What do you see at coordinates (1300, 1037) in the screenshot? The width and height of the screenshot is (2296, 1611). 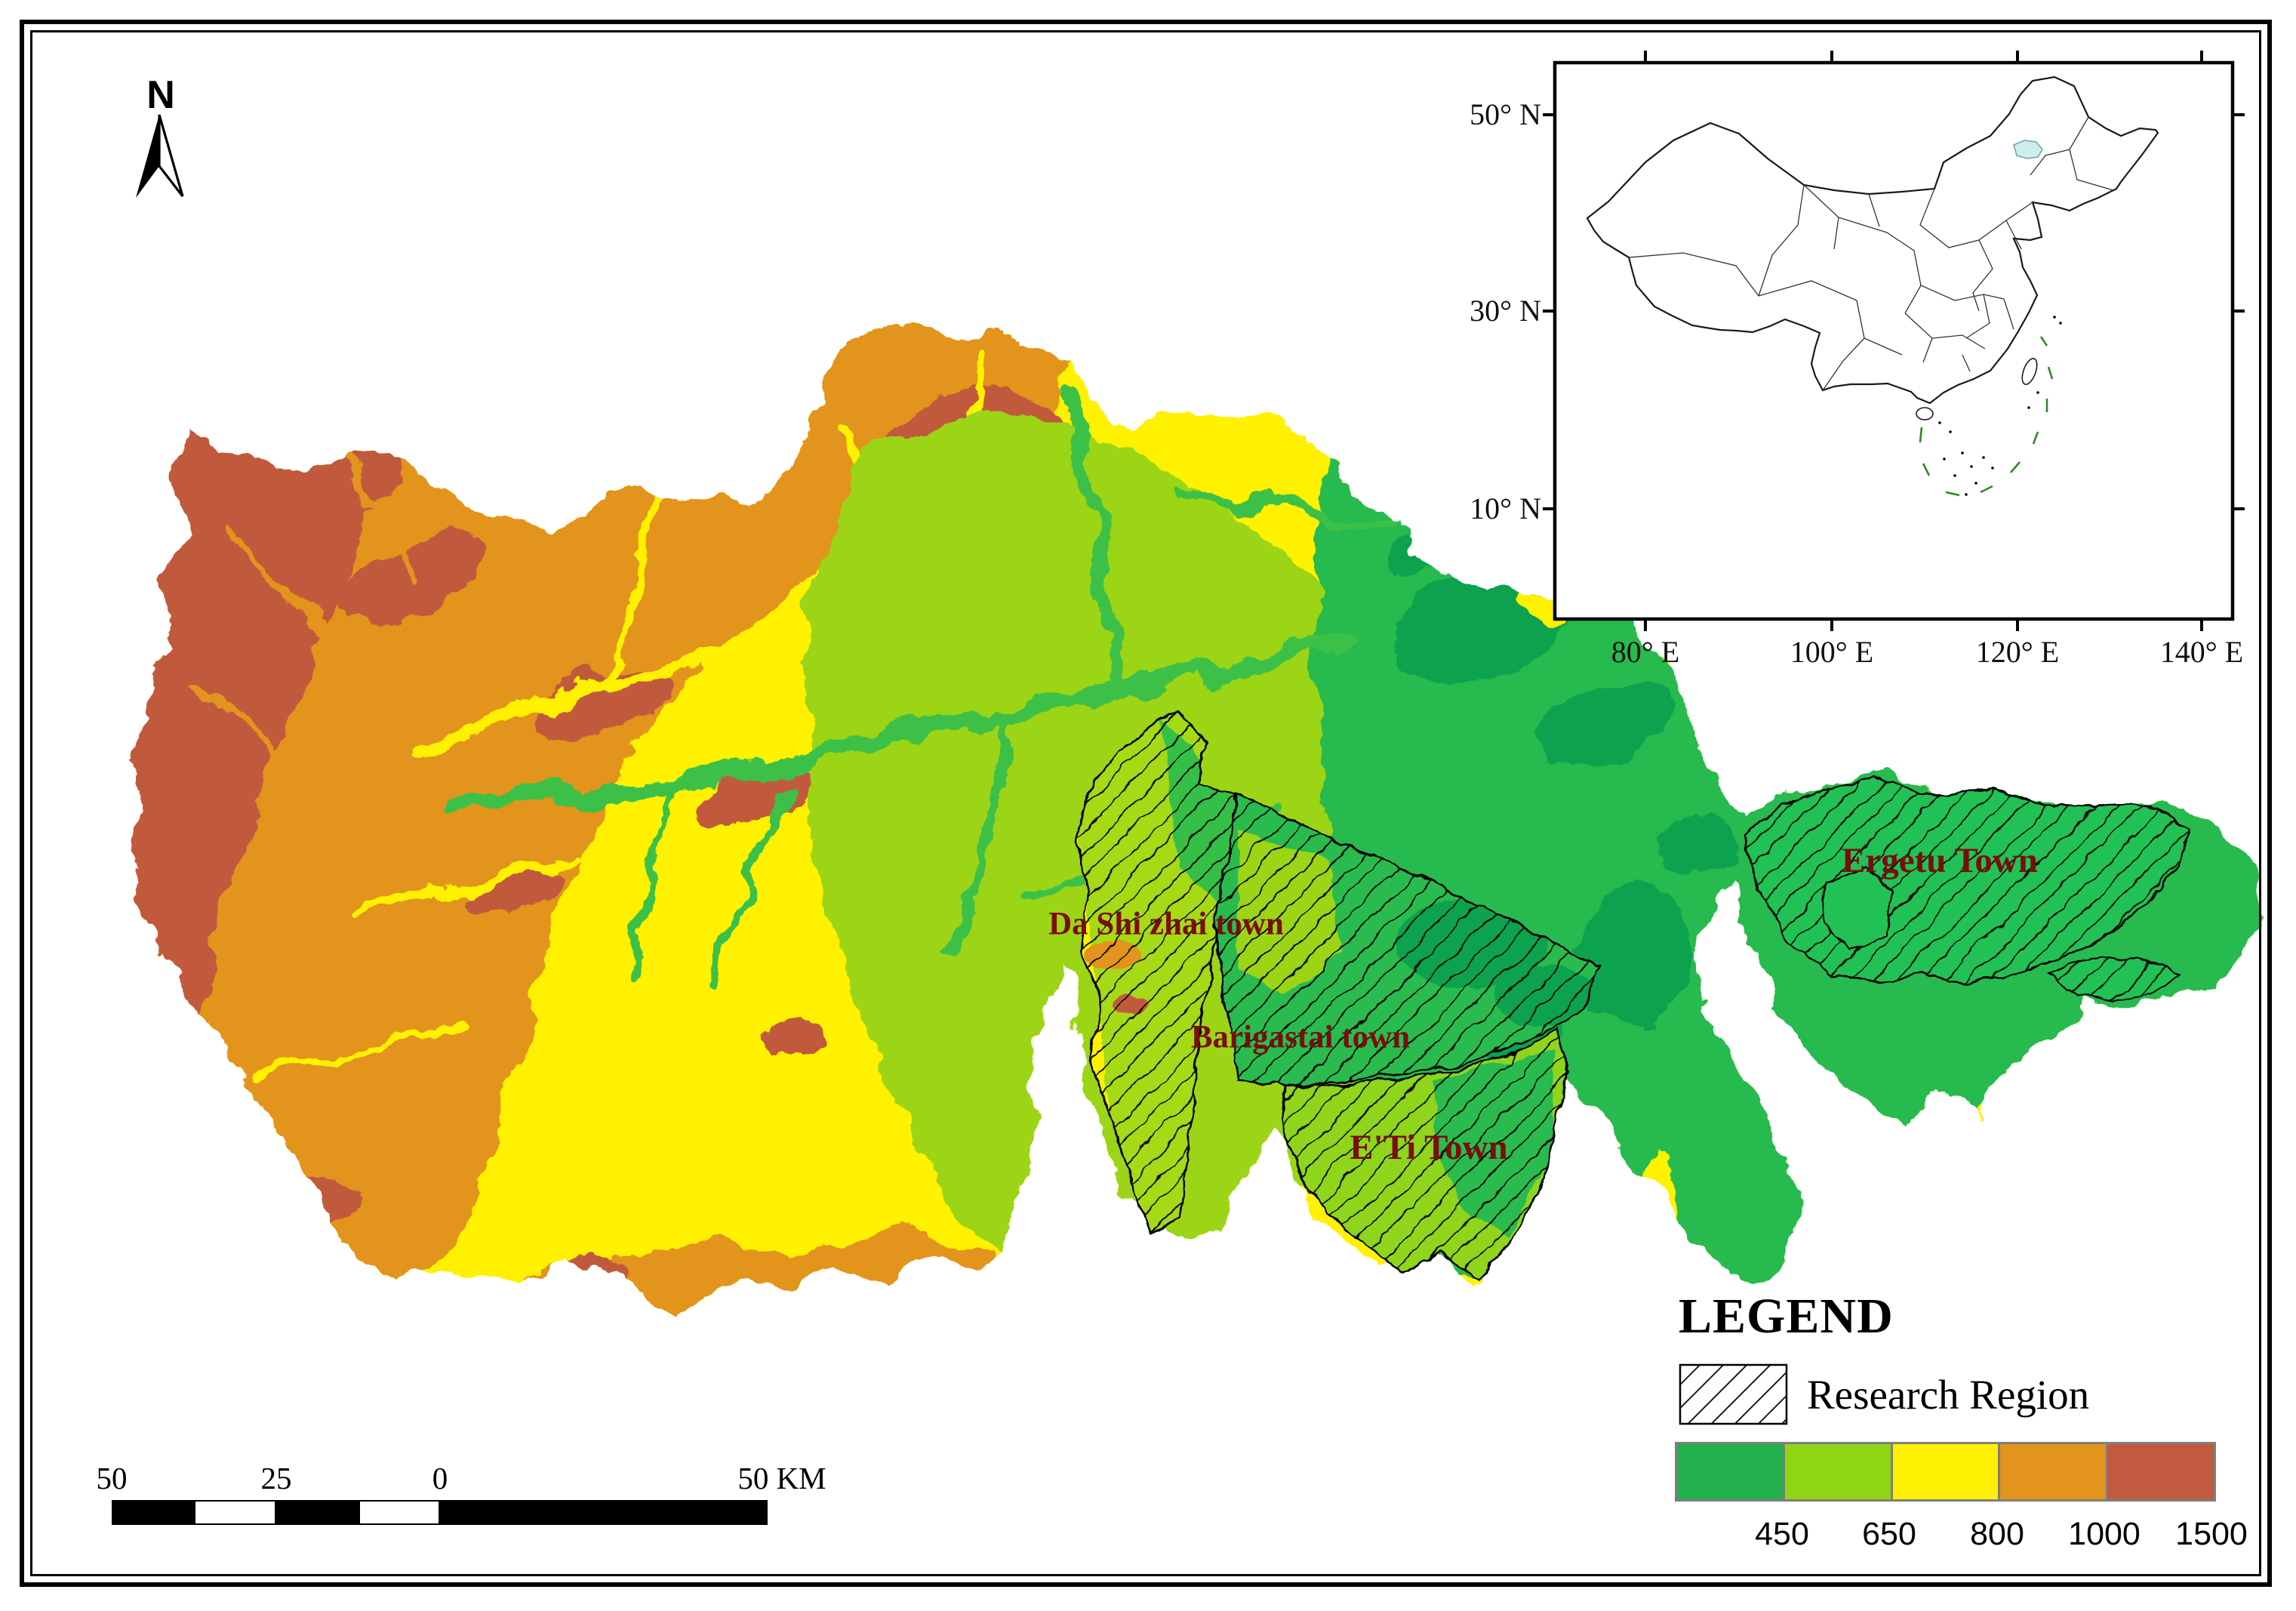 I see `town-label-barigastai: Barigastai town` at bounding box center [1300, 1037].